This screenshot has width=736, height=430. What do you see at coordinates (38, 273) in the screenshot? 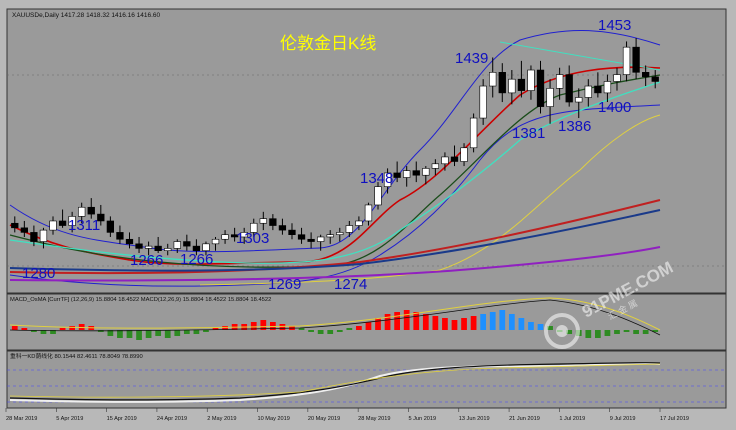
I see `price-annotation: 1280` at bounding box center [38, 273].